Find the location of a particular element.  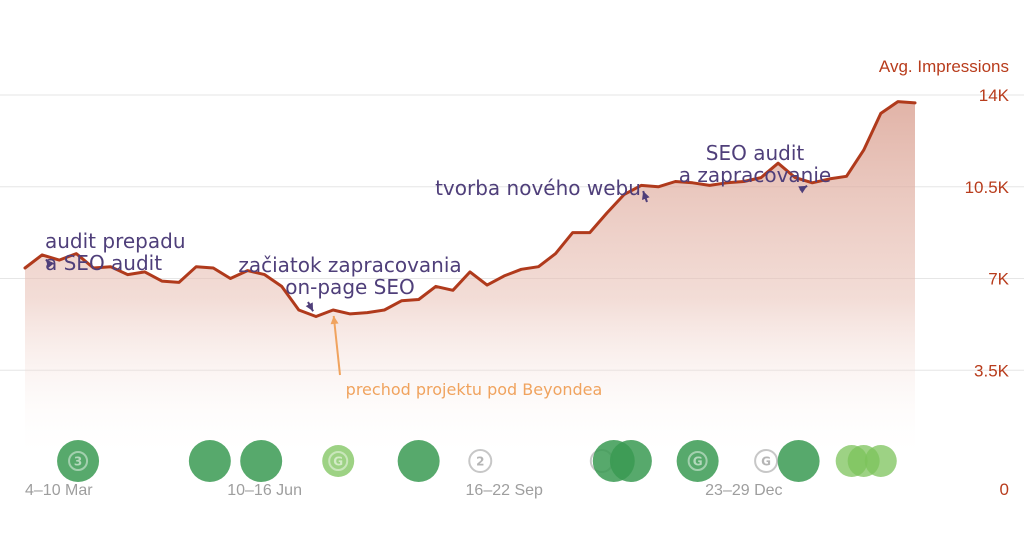

annotation: tvorba nového webu is located at coordinates (542, 189).